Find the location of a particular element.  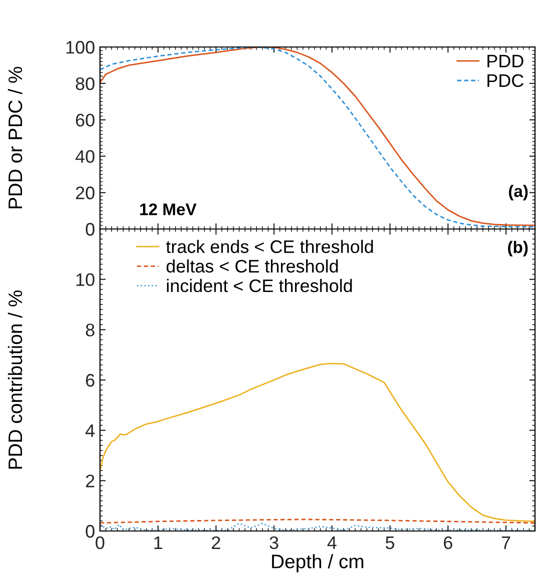

y-axis-title: PDD contribution / % is located at coordinates (15, 379).